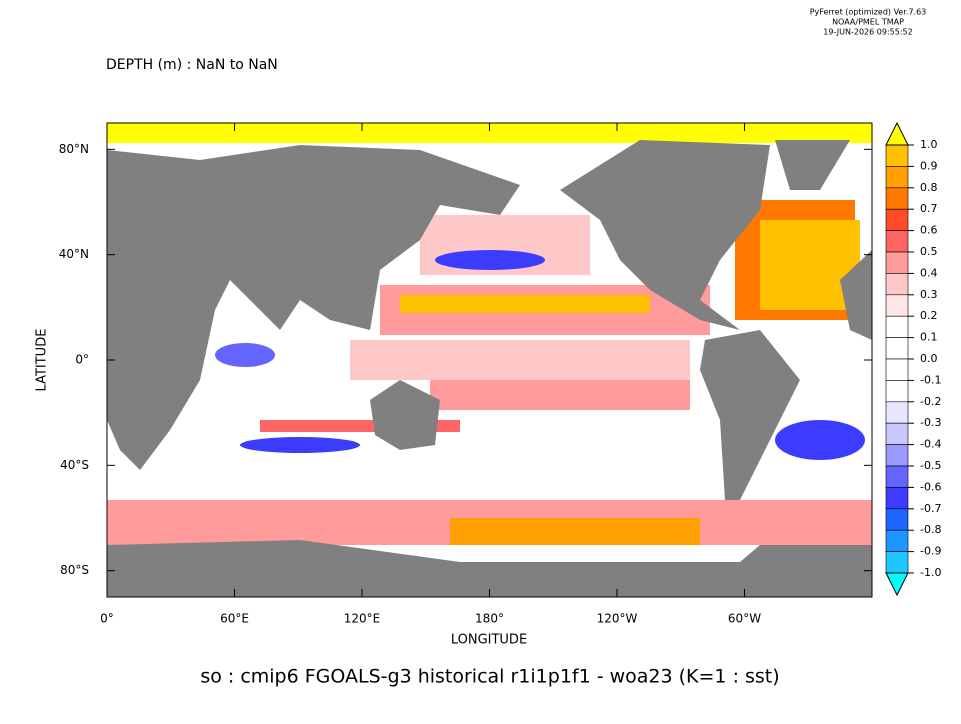 This screenshot has height=724, width=961. What do you see at coordinates (929, 315) in the screenshot?
I see `colorbar-label: 0.2` at bounding box center [929, 315].